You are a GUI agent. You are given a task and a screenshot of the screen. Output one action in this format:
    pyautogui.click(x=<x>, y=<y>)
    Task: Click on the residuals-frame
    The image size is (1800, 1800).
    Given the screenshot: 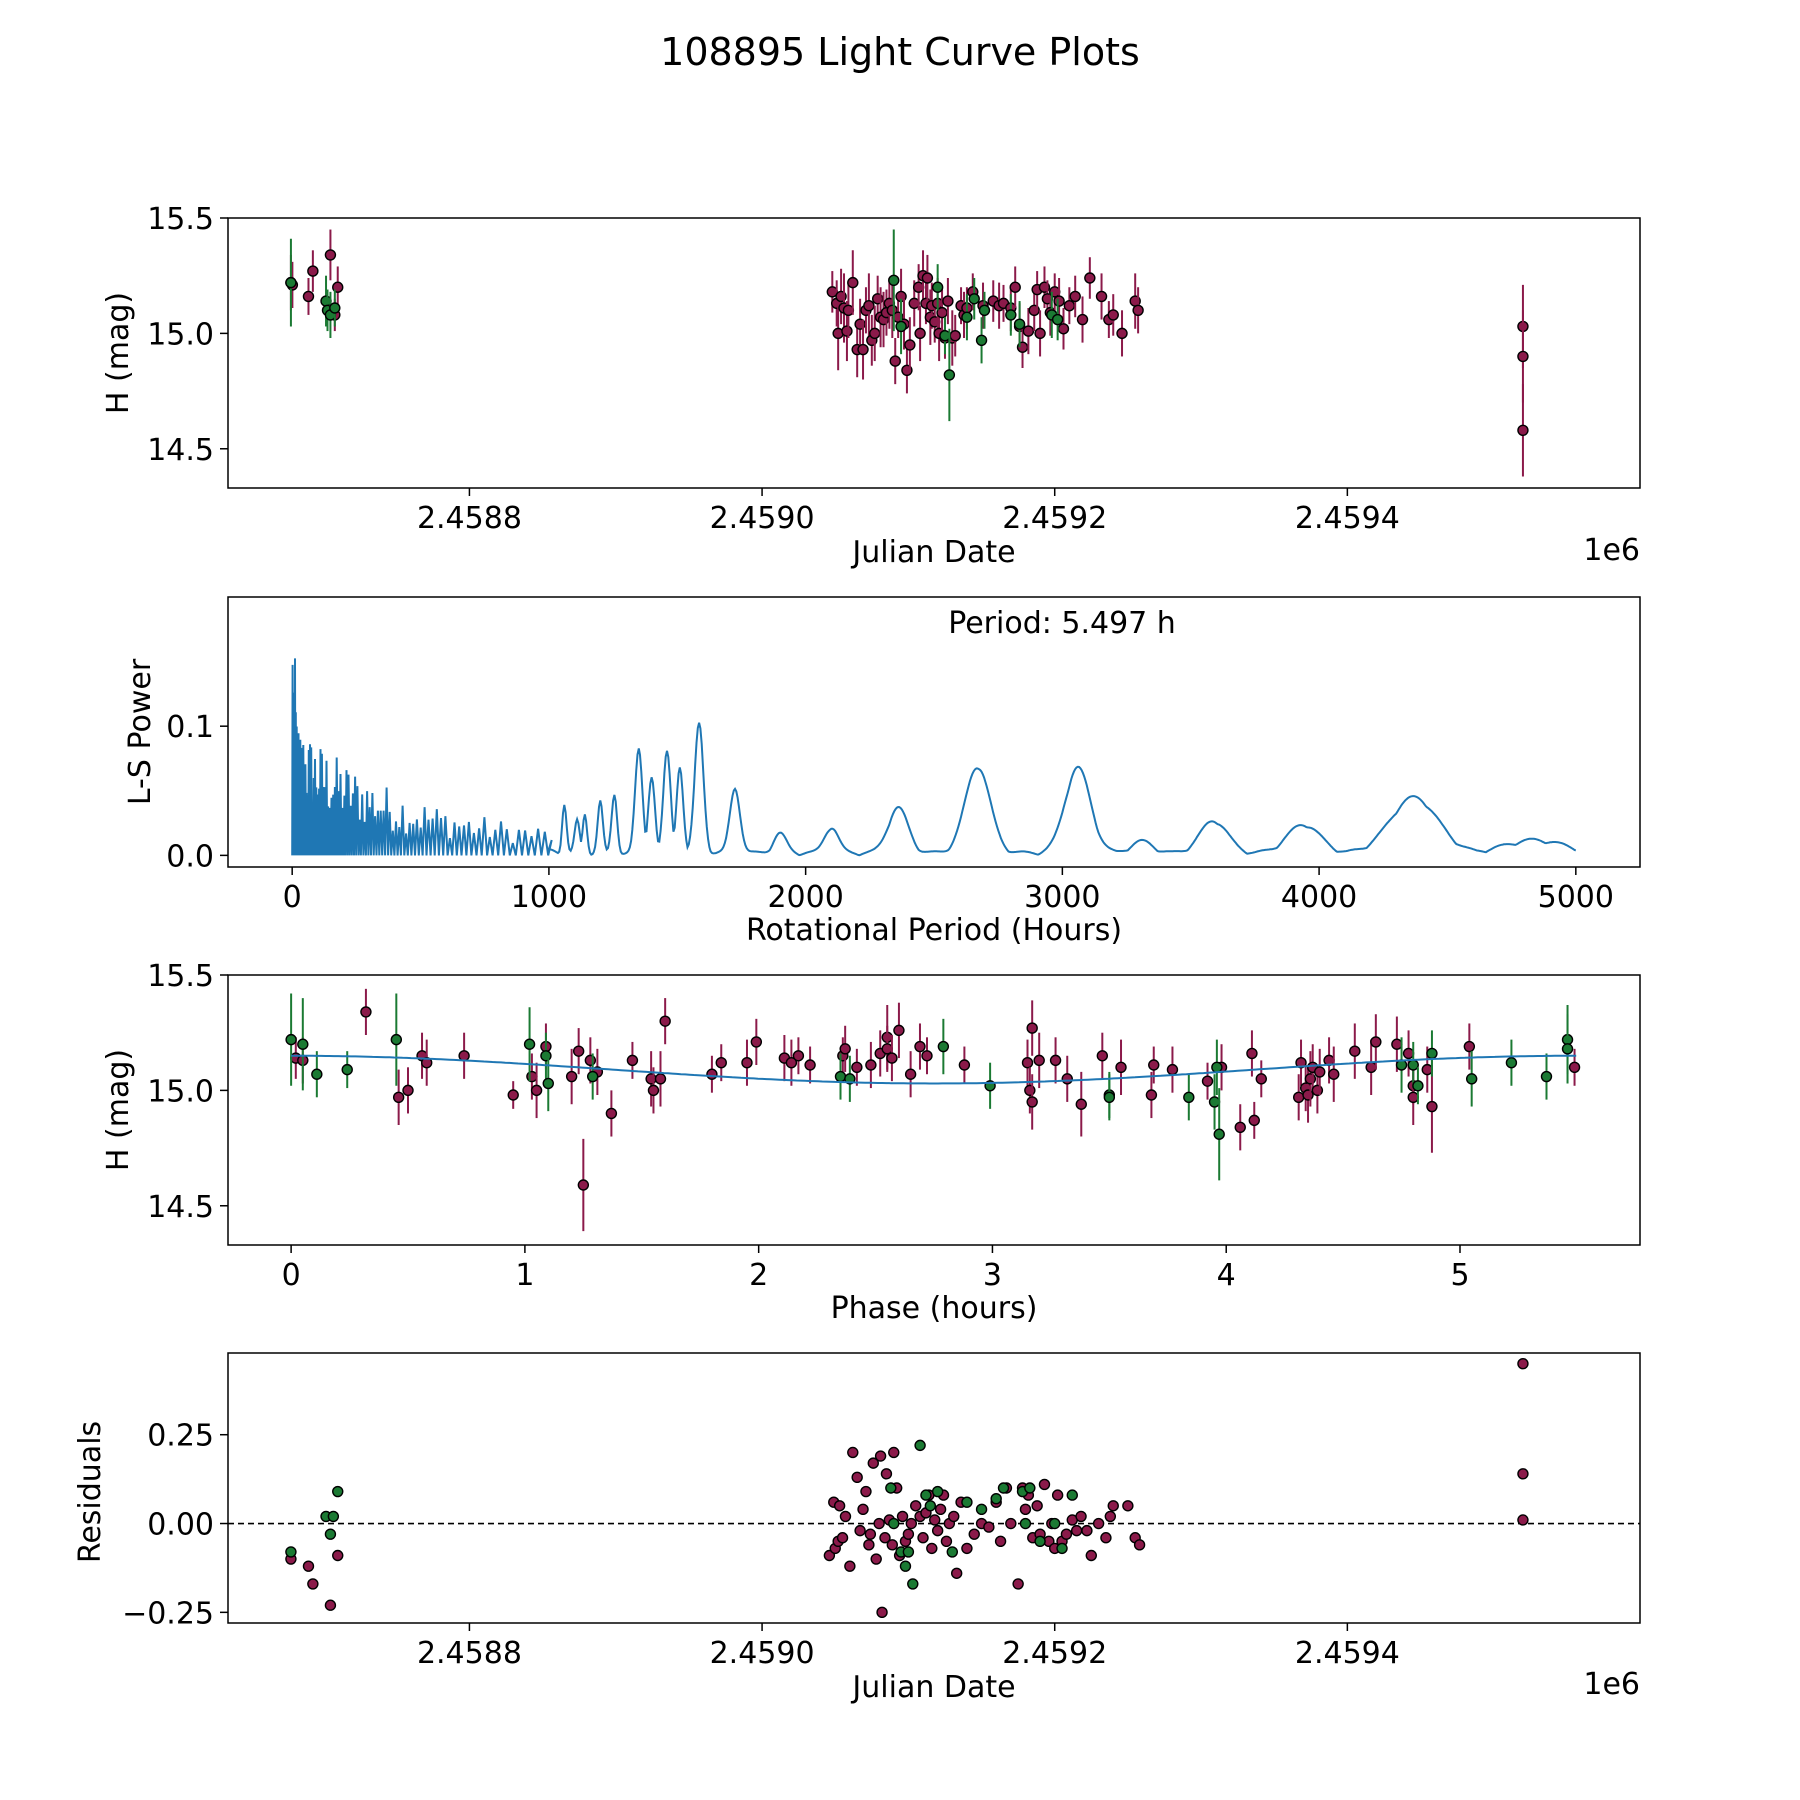 What is the action you would take?
    pyautogui.click(x=934, y=1488)
    